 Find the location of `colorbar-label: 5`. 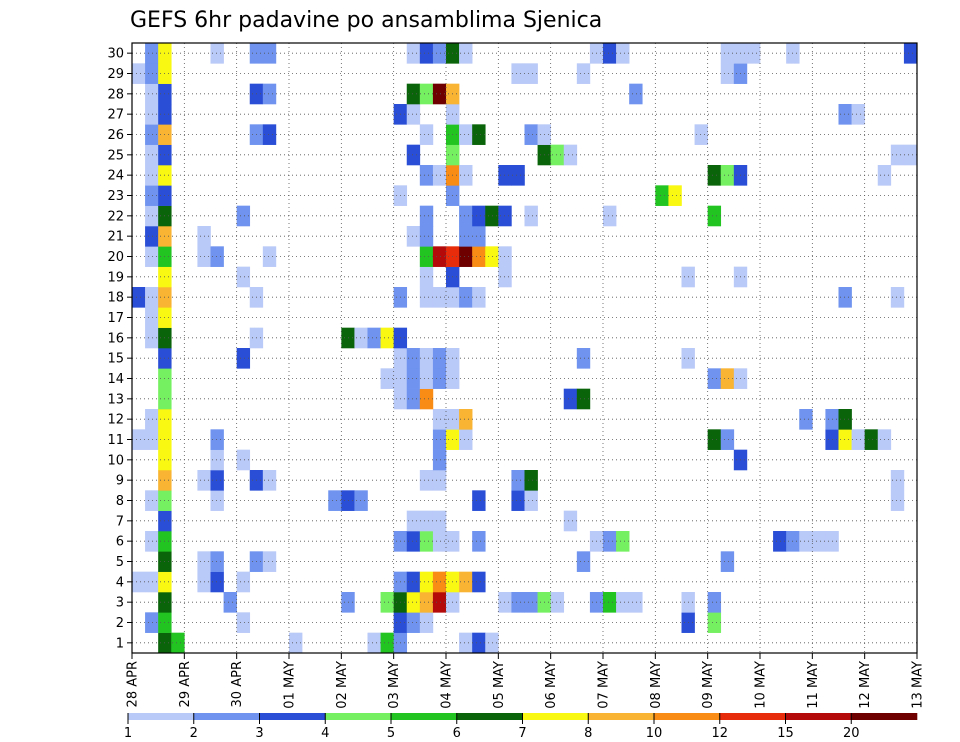

colorbar-label: 5 is located at coordinates (391, 733).